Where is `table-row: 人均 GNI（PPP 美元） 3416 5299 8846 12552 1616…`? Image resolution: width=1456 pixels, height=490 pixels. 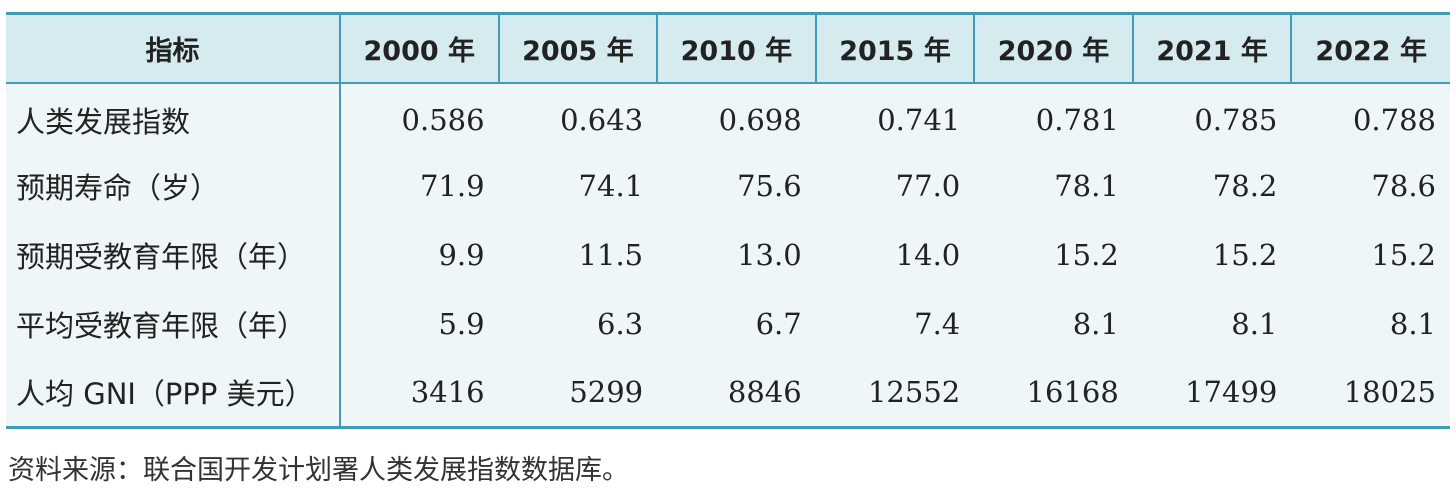 table-row: 人均 GNI（PPP 美元） 3416 5299 8846 12552 1616… is located at coordinates (728, 393).